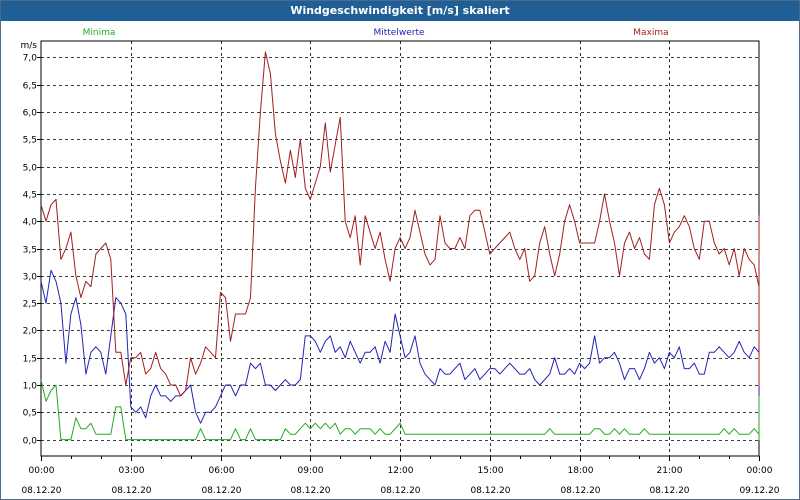  Describe the element at coordinates (30, 251) in the screenshot. I see `y-tick-label: 3,5` at that location.